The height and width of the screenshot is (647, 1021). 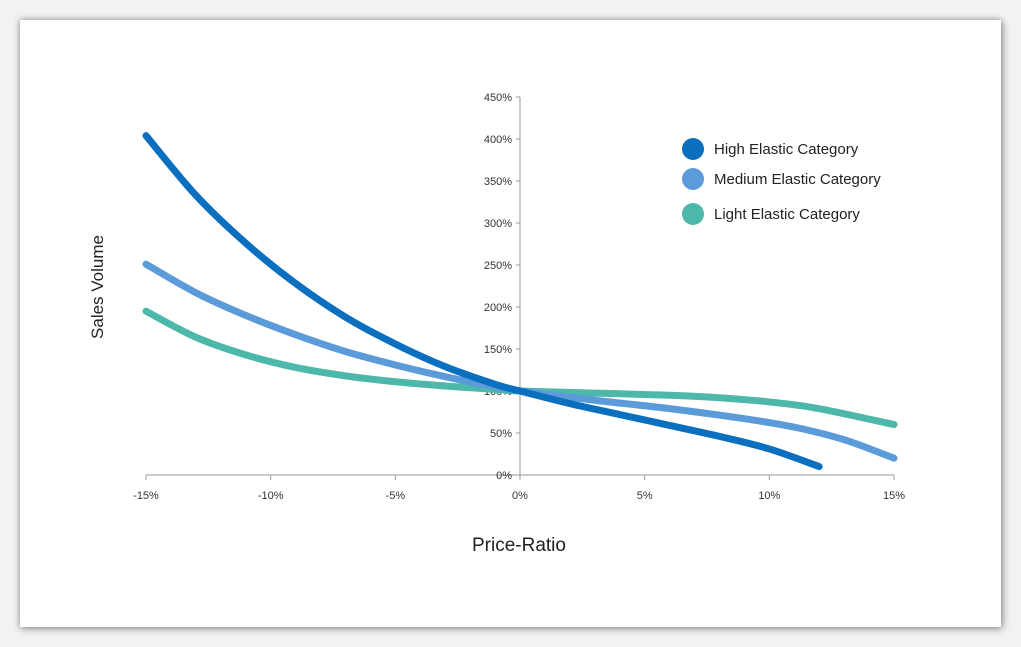 I want to click on y-tick-label: 50%, so click(x=501, y=434).